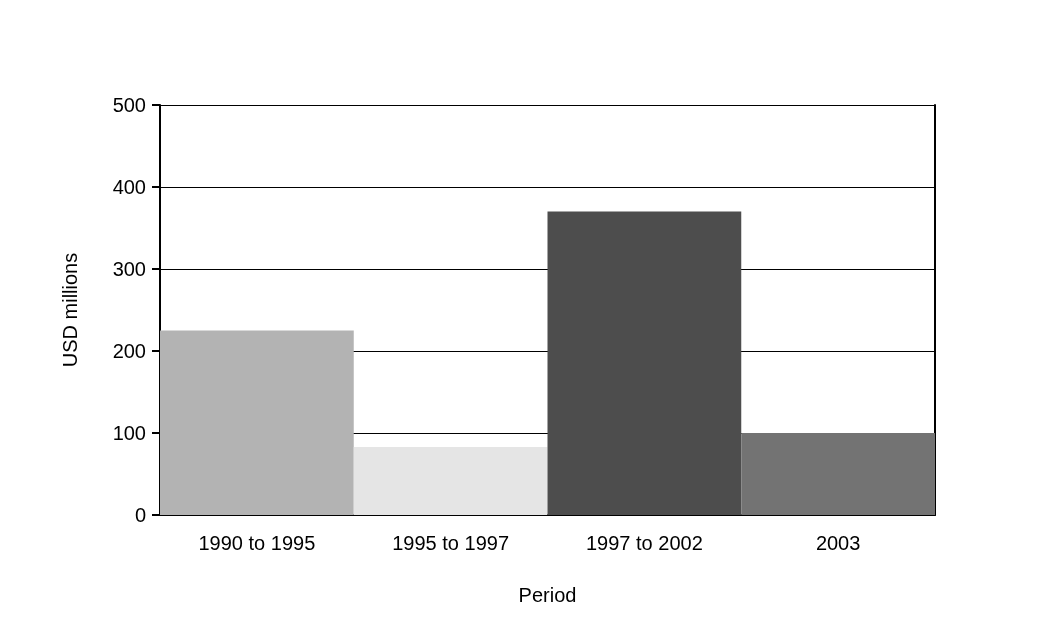 This screenshot has height=633, width=1055. I want to click on y-tick-label: 100, so click(129, 433).